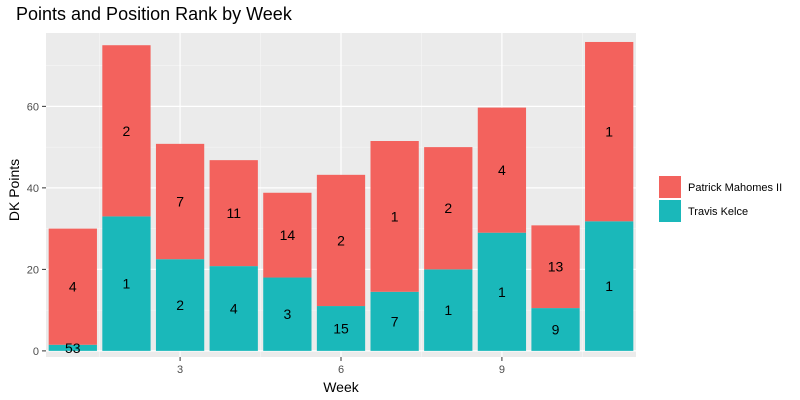 This screenshot has height=400, width=800. What do you see at coordinates (341, 387) in the screenshot?
I see `x-axis-title: Week` at bounding box center [341, 387].